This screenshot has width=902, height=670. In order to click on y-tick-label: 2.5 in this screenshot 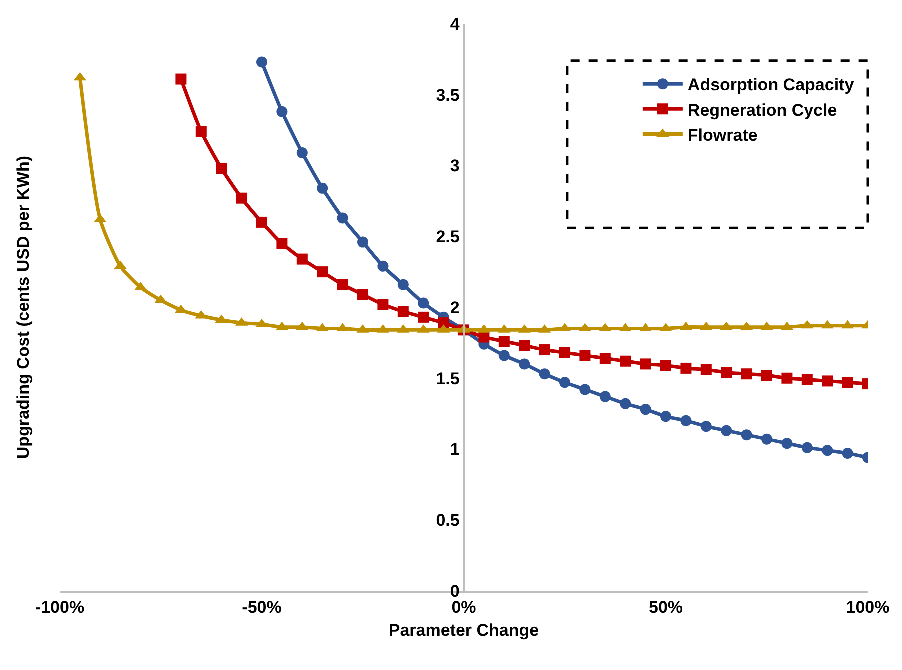, I will do `click(448, 237)`.